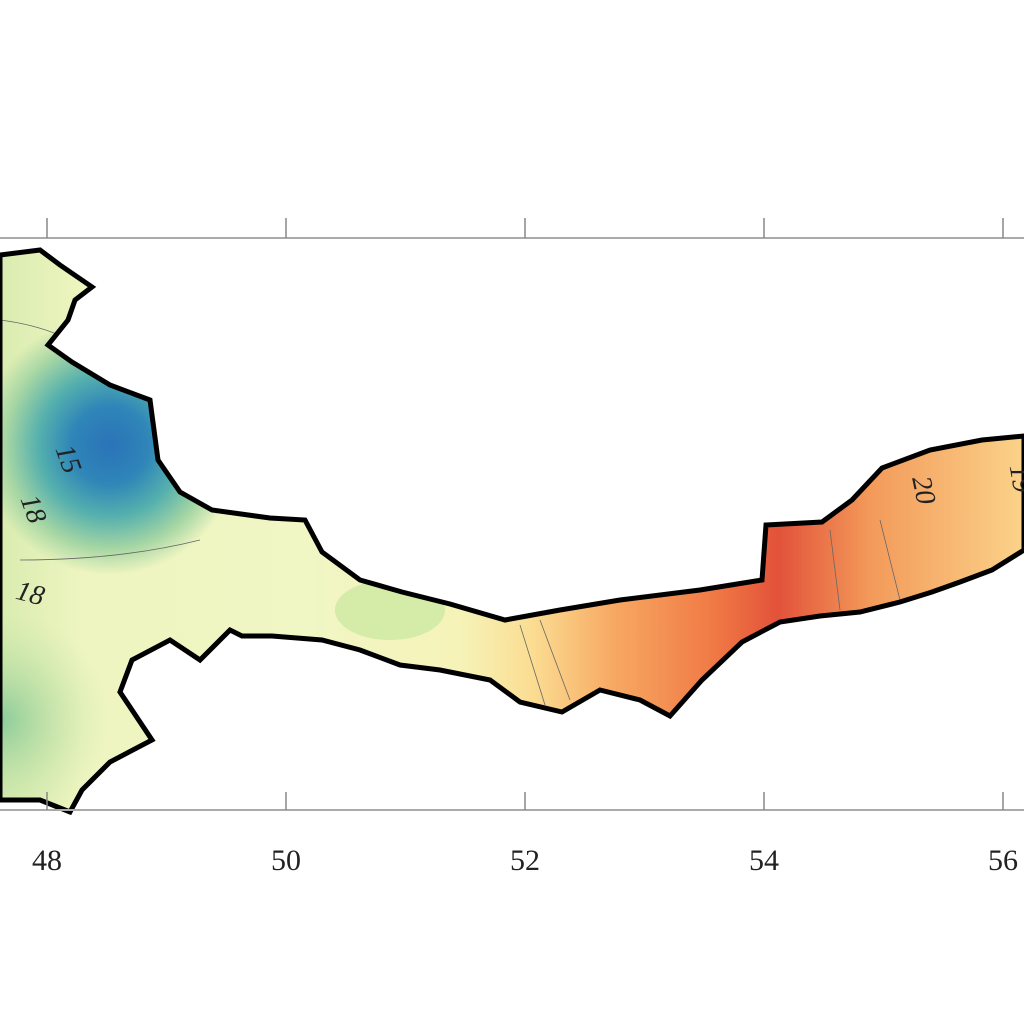 The height and width of the screenshot is (1029, 1024). Describe the element at coordinates (286, 860) in the screenshot. I see `x-tick-label: 50` at that location.